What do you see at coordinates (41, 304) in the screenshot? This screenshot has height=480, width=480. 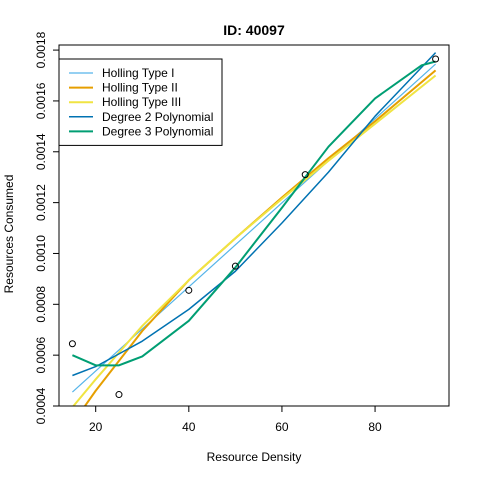 I see `y-tick-label: 0.0008` at bounding box center [41, 304].